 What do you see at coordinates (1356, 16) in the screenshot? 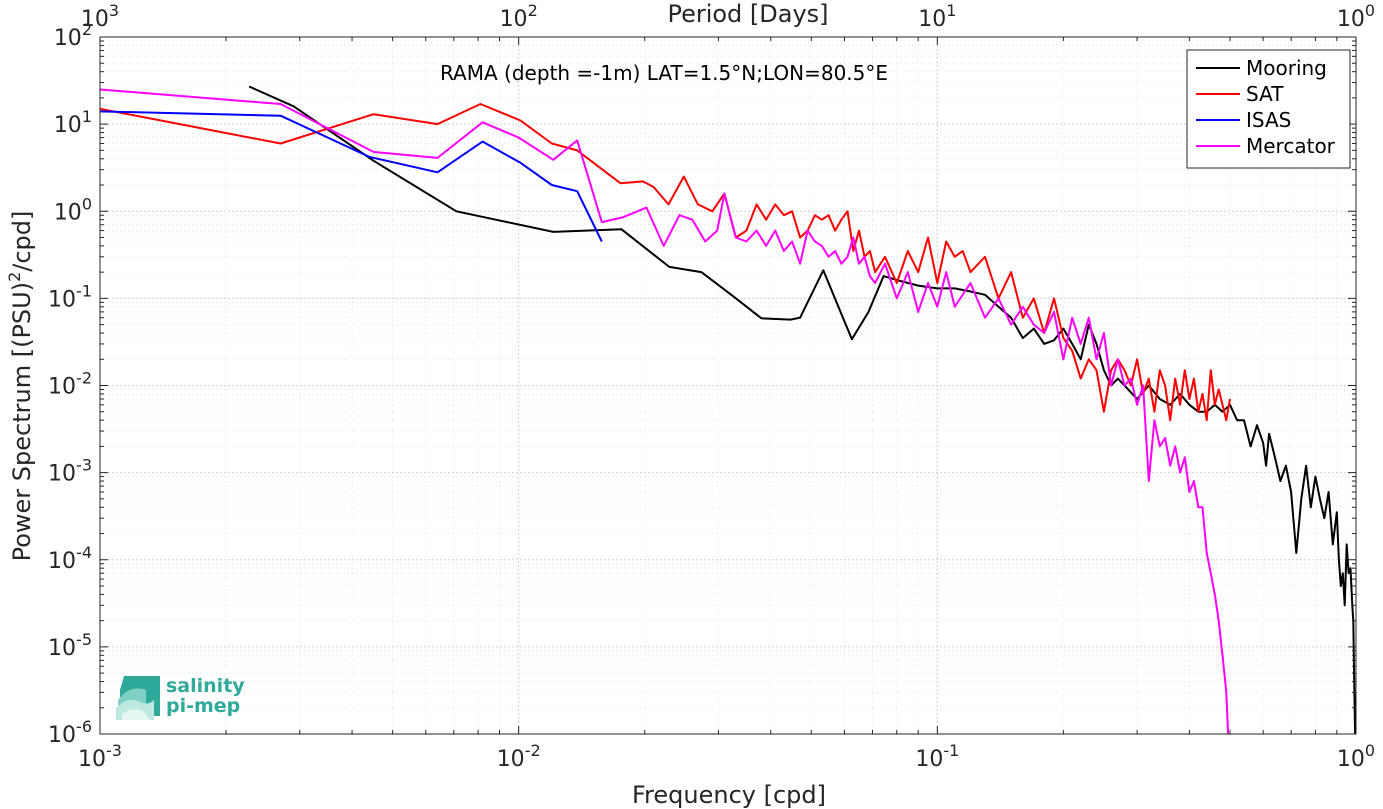
I see `top-tick-label: 10⁰` at bounding box center [1356, 16].